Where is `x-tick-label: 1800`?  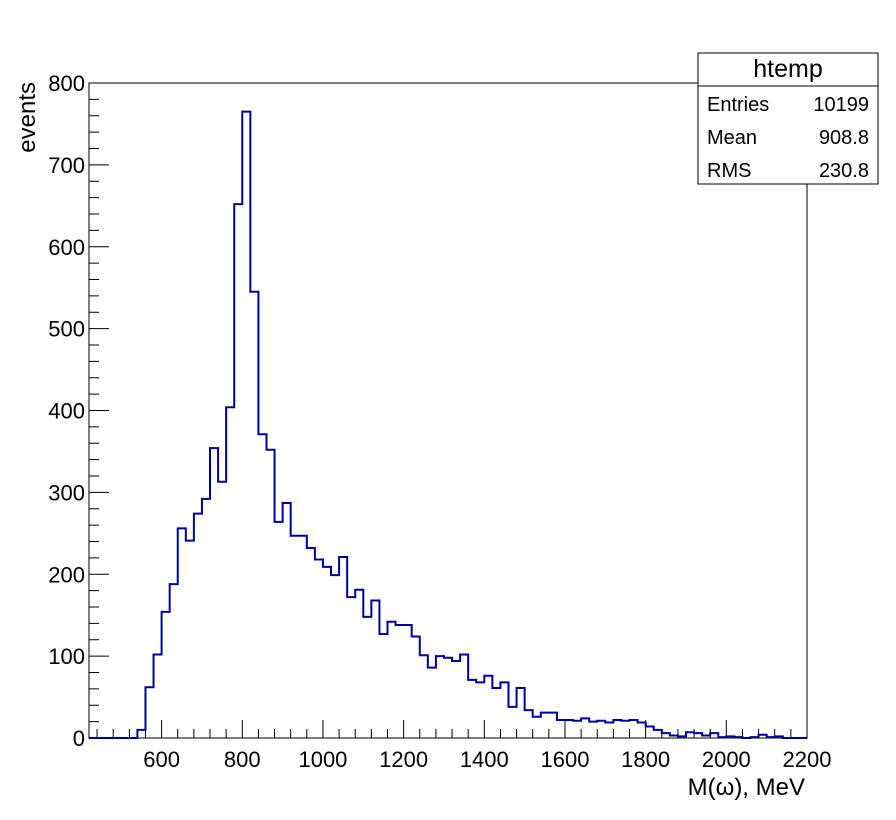 x-tick-label: 1800 is located at coordinates (645, 759).